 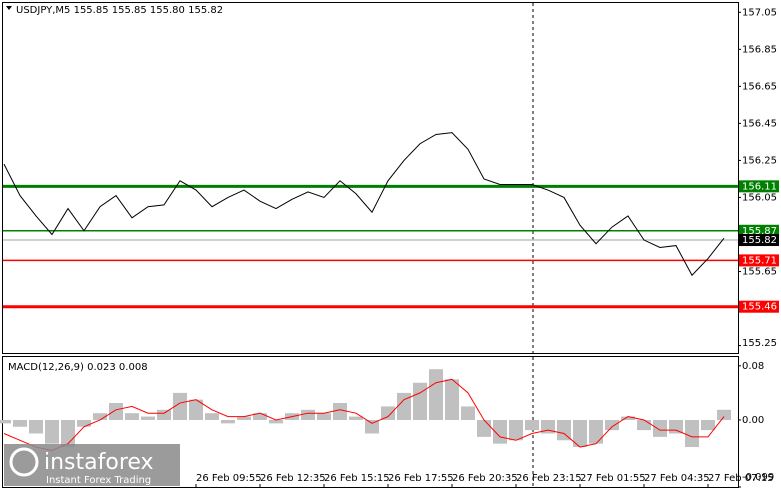 What do you see at coordinates (293, 478) in the screenshot?
I see `x-tick-label: 26 Feb 12:35` at bounding box center [293, 478].